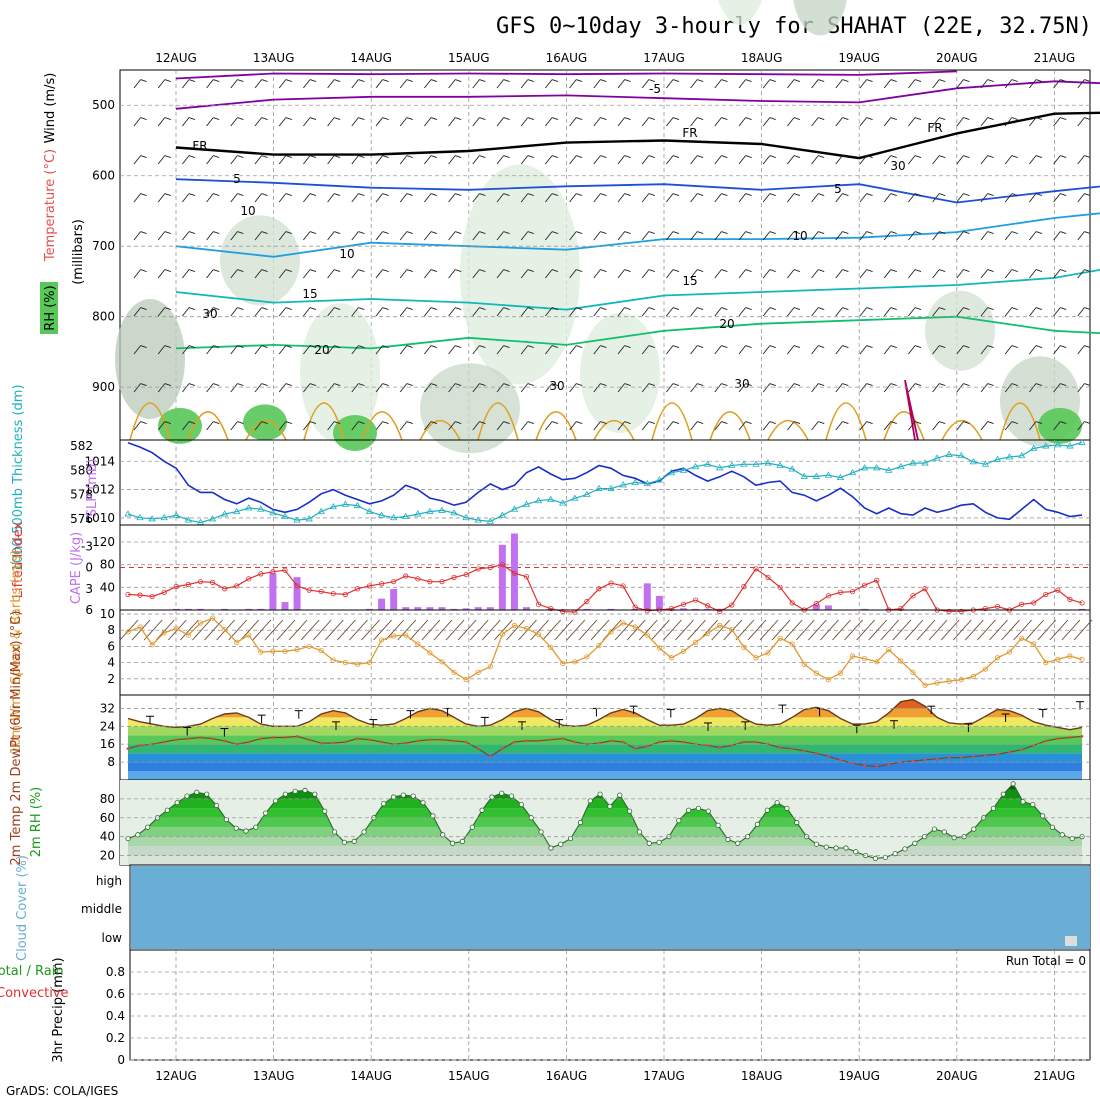  I want to click on precip-tick-label: 0.4, so click(115, 1016).